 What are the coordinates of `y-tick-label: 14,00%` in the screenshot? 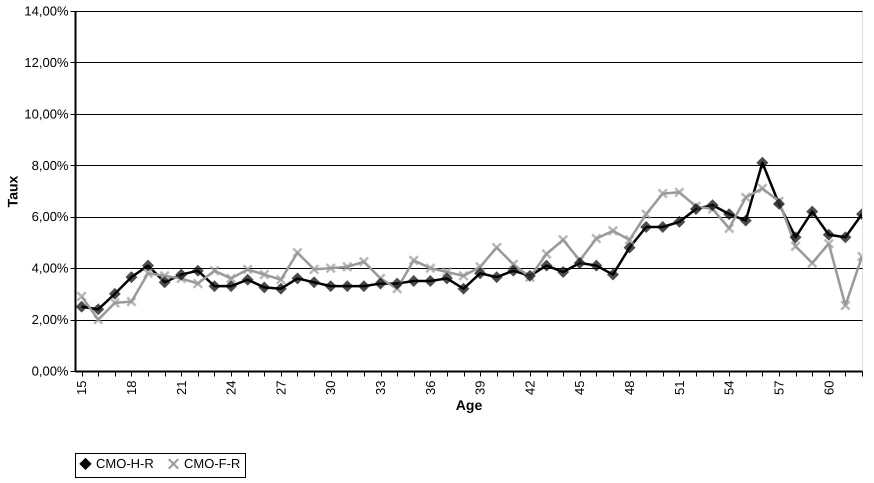 It's located at (46, 11).